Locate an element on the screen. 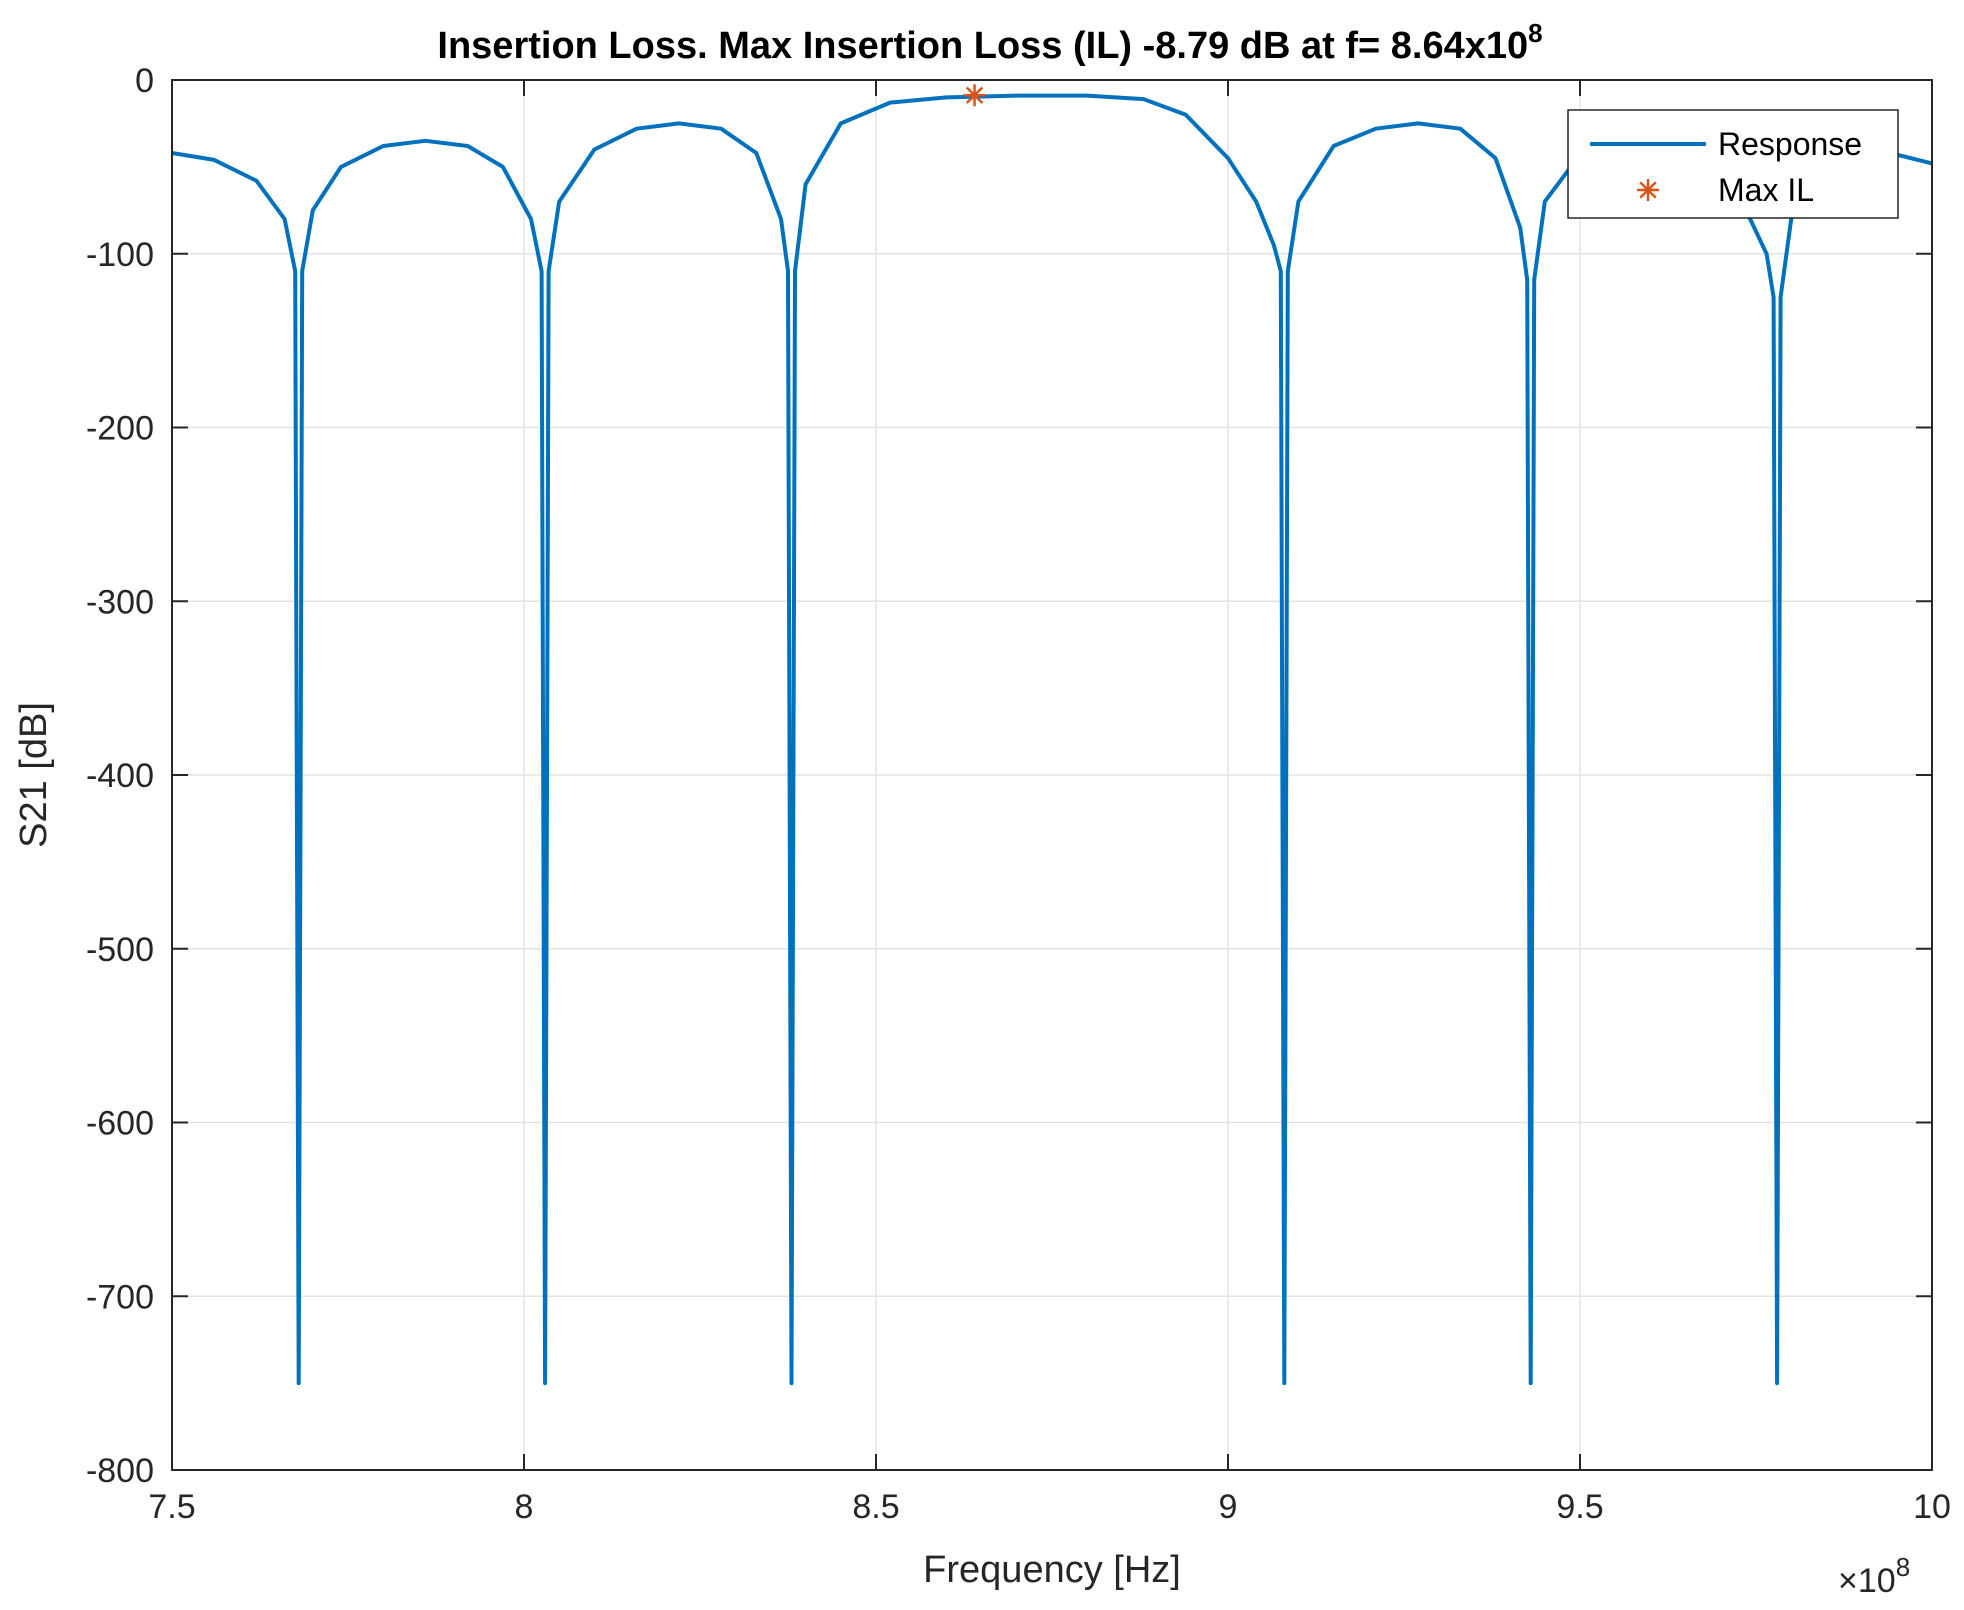  legend-max-il-marker is located at coordinates (1648, 190).